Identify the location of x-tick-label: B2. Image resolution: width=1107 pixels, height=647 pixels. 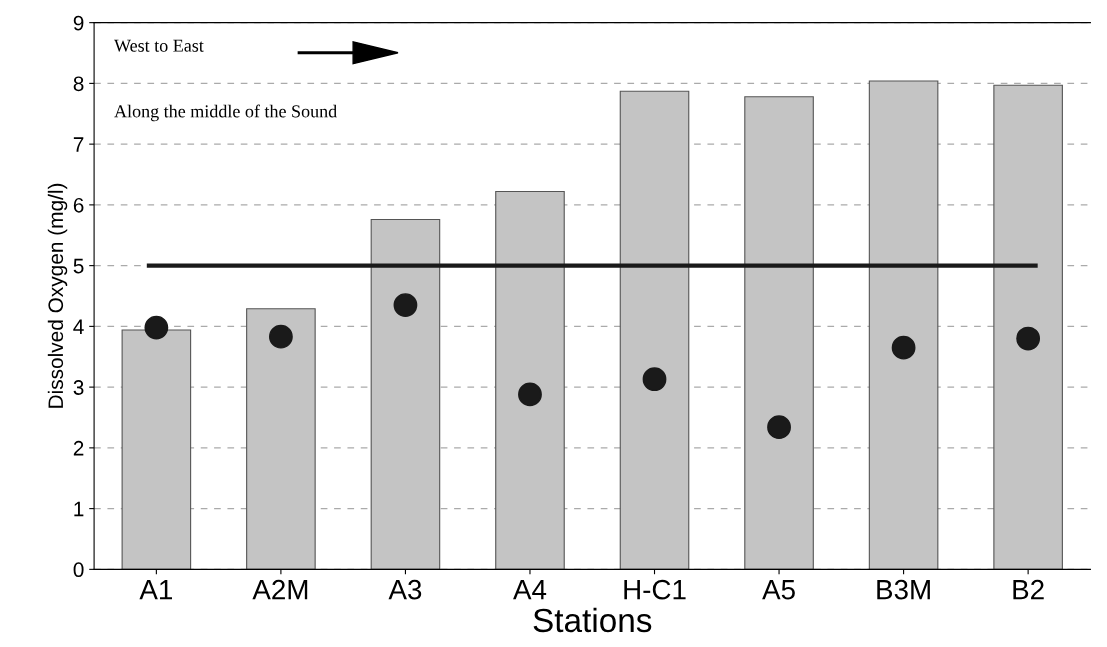
(1028, 589).